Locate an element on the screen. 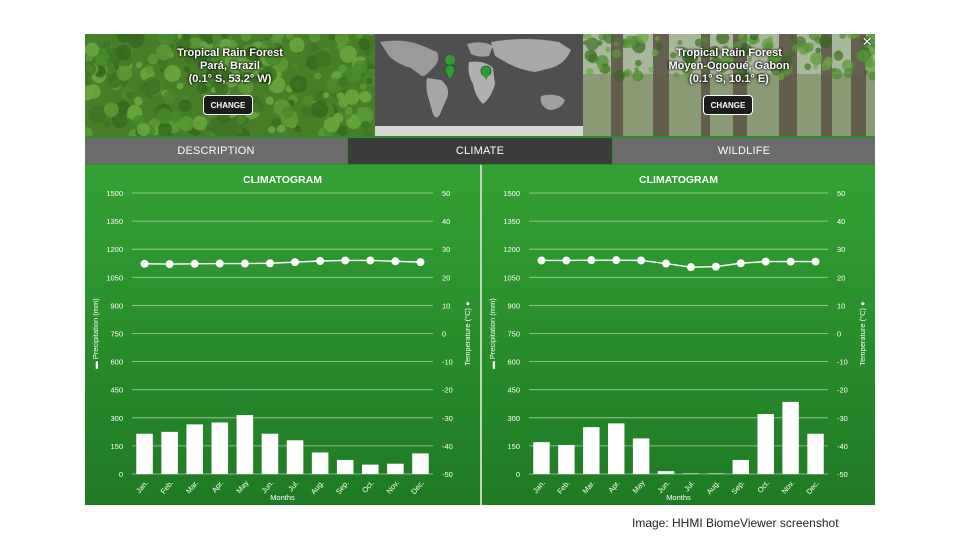  month-label: Dec. is located at coordinates (812, 488).